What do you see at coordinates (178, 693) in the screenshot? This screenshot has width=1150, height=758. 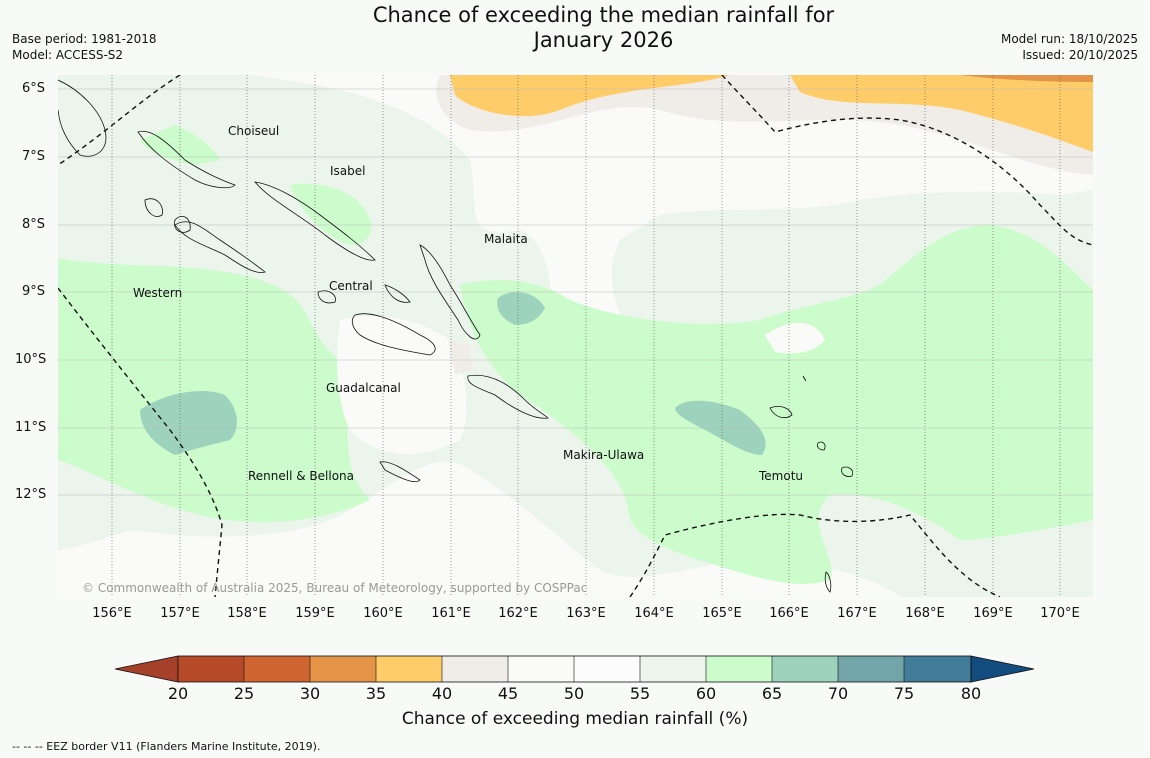 I see `colorbar-tick-20: 20` at bounding box center [178, 693].